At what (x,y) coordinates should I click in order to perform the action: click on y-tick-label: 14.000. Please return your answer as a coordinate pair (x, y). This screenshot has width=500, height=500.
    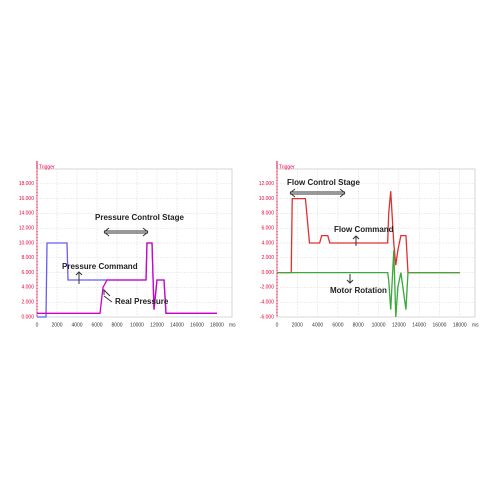
    Looking at the image, I should click on (27, 214).